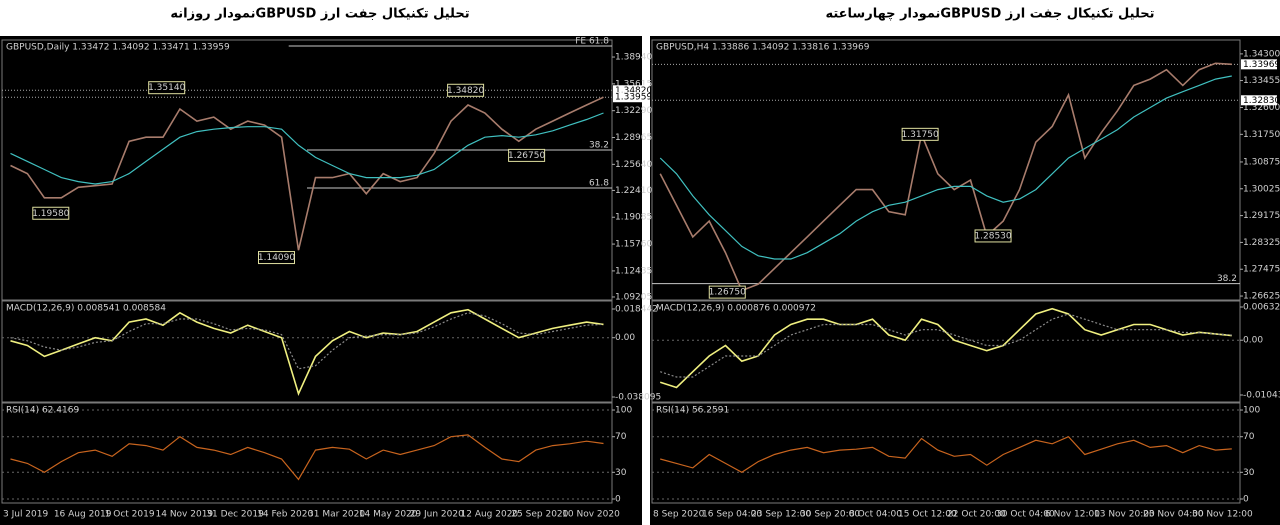 The image size is (1280, 525). Describe the element at coordinates (633, 165) in the screenshot. I see `y-tick-label: 1.25640` at that location.